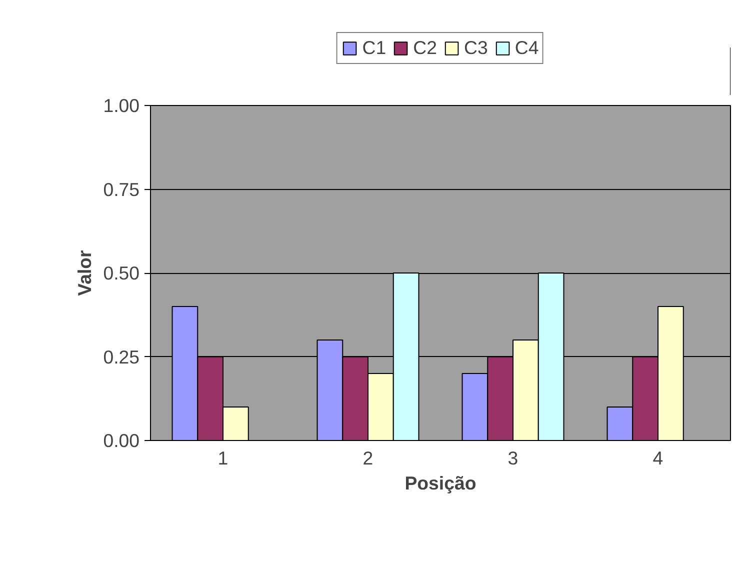 The width and height of the screenshot is (751, 574). Describe the element at coordinates (374, 47) in the screenshot. I see `legend-label: C1` at that location.